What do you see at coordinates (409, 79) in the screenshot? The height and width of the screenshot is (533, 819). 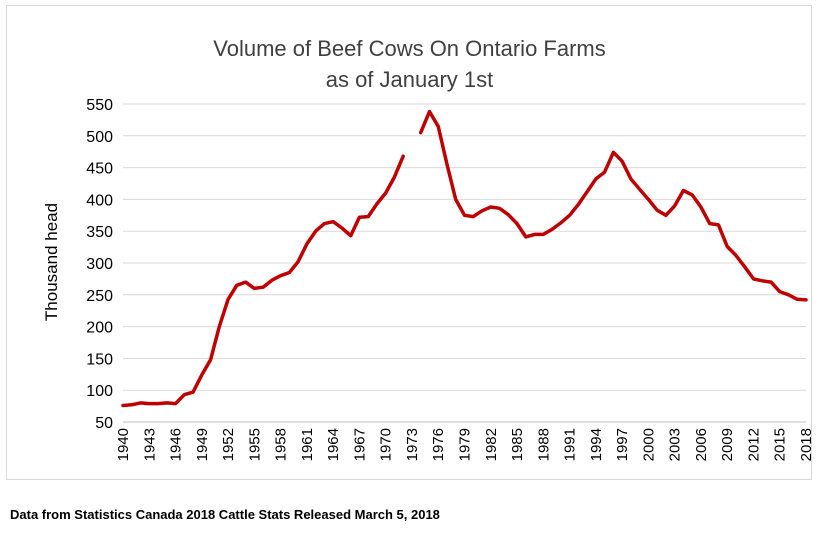 I see `chart-title-line-2: as of January 1st` at bounding box center [409, 79].